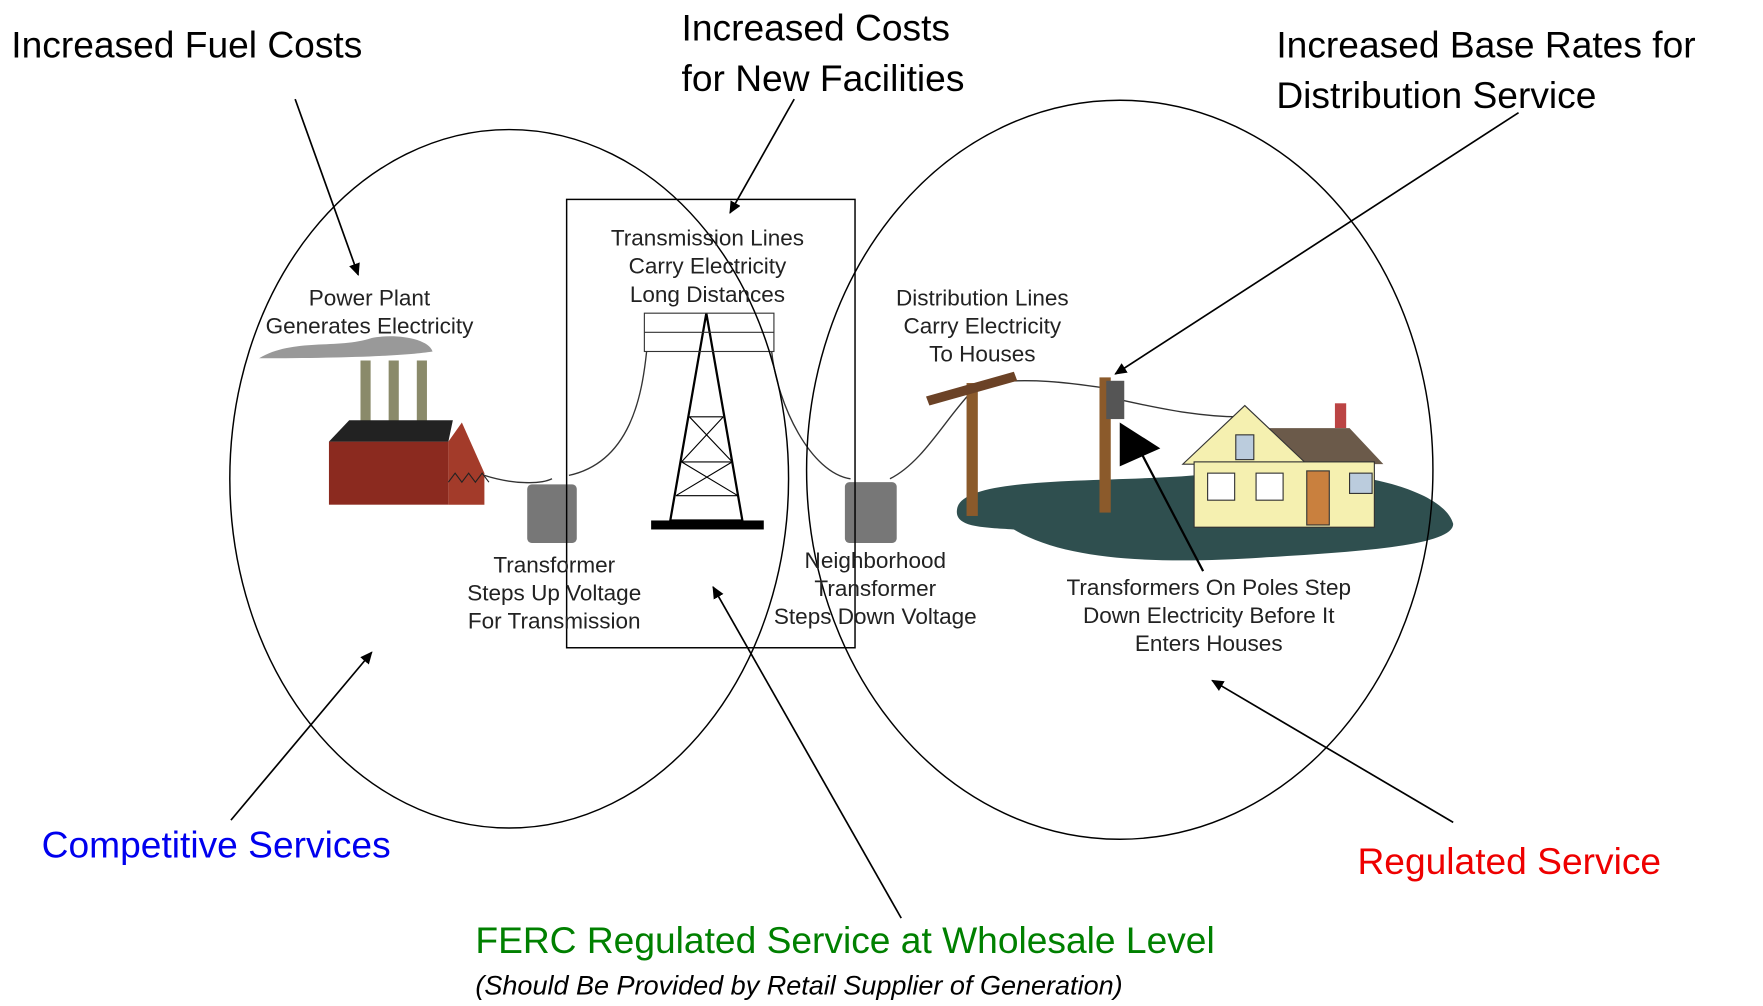  What do you see at coordinates (823, 78) in the screenshot?
I see `callout: for New Facilities` at bounding box center [823, 78].